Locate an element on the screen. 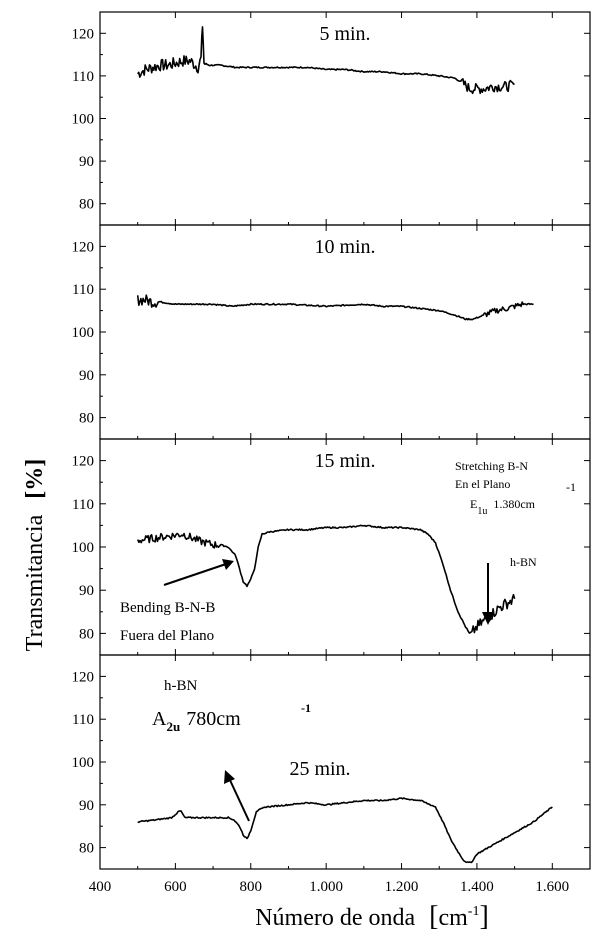 This screenshot has height=941, width=604. x-tick-label: 1.400 is located at coordinates (477, 887).